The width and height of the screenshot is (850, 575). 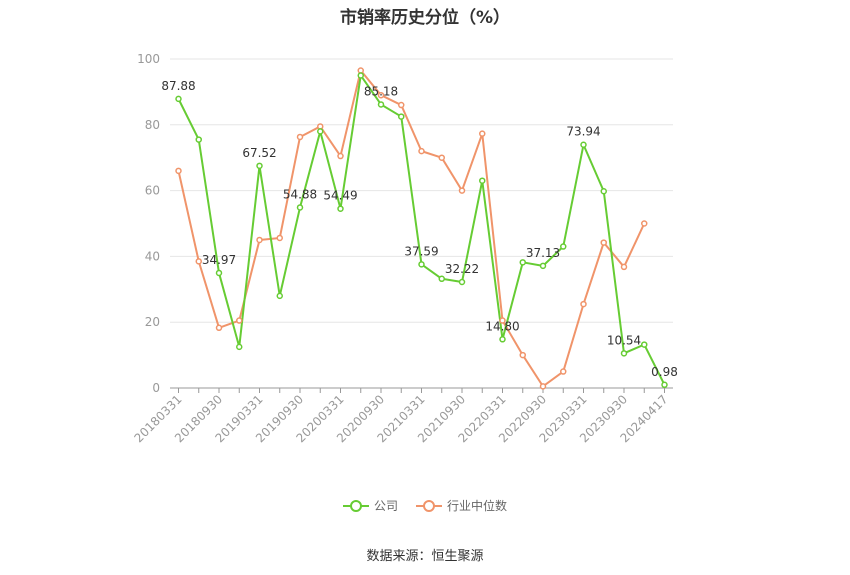 What do you see at coordinates (543, 253) in the screenshot?
I see `data-label: 37.13` at bounding box center [543, 253].